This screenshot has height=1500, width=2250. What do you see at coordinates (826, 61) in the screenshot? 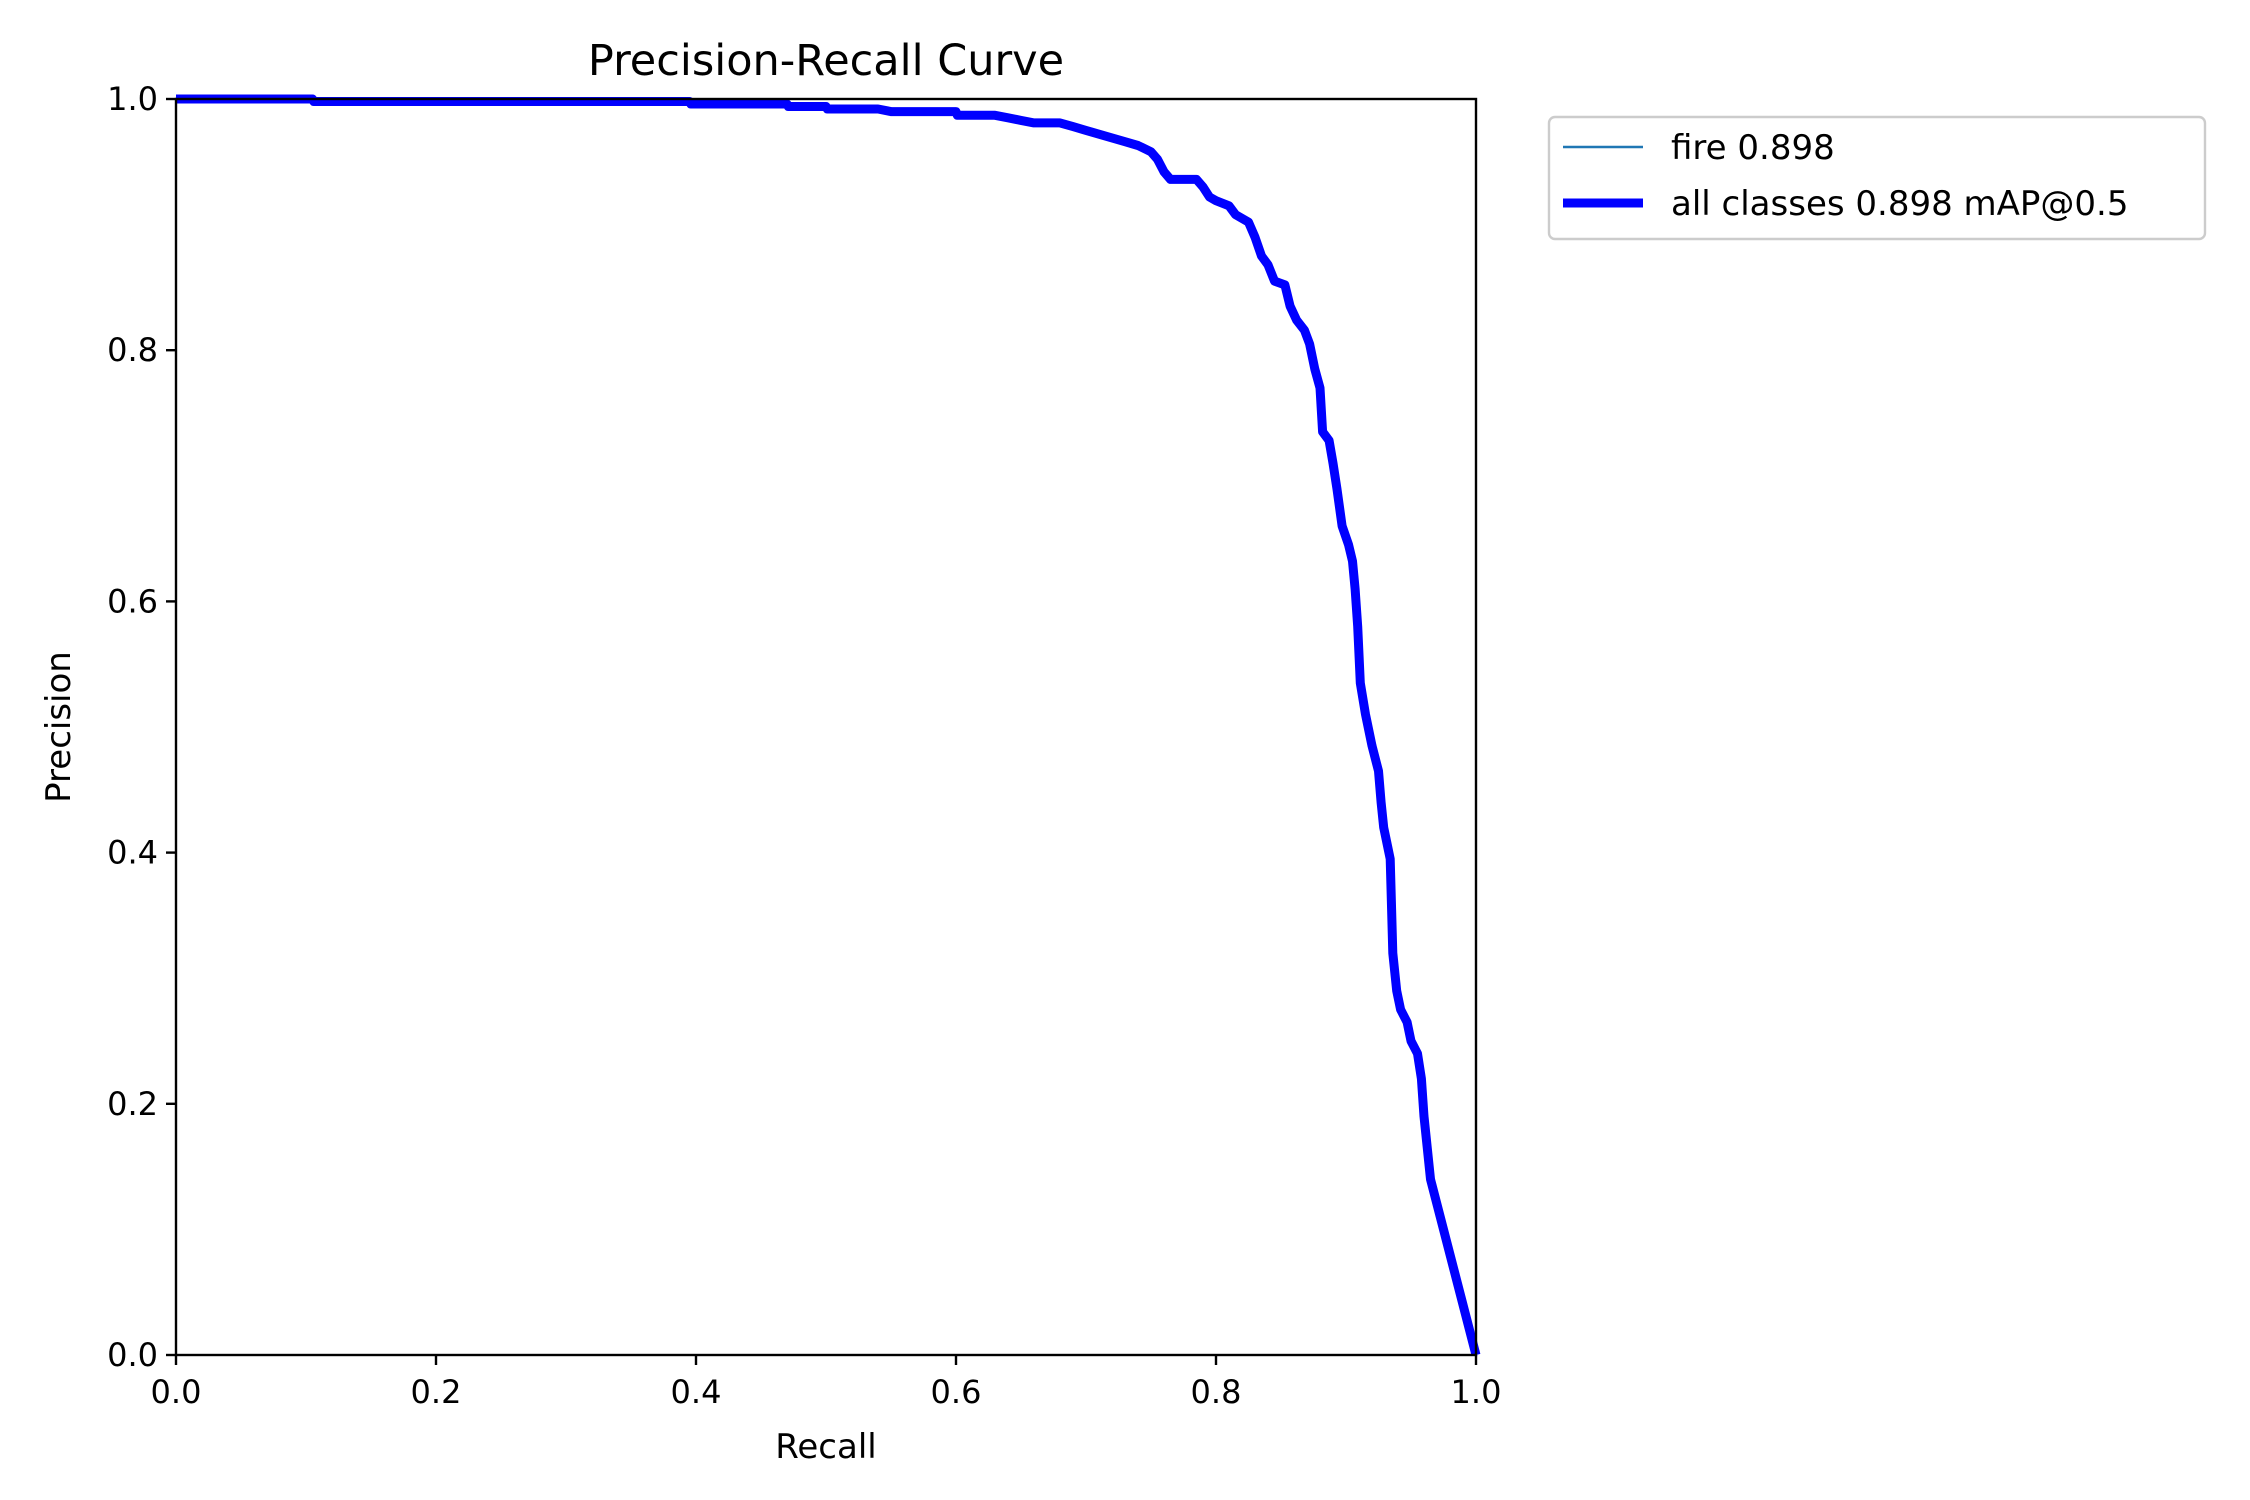
I see `chart-title: Precision-Recall Curve` at bounding box center [826, 61].